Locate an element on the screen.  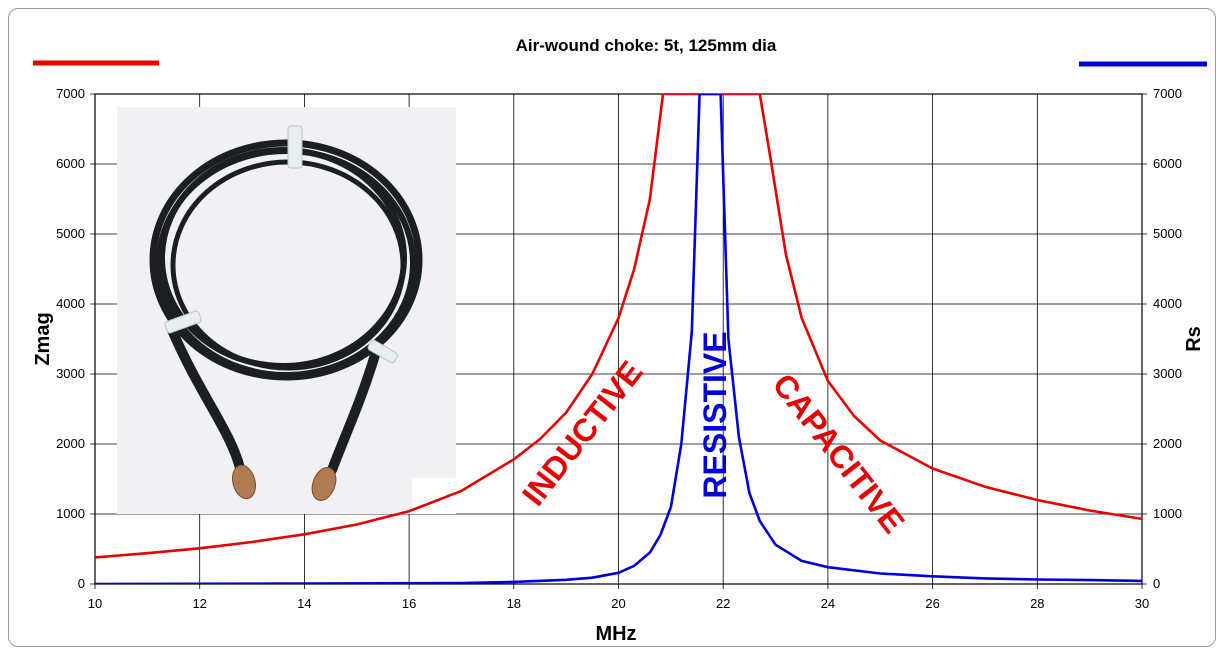
y-tick-label-right: 0 is located at coordinates (1156, 583).